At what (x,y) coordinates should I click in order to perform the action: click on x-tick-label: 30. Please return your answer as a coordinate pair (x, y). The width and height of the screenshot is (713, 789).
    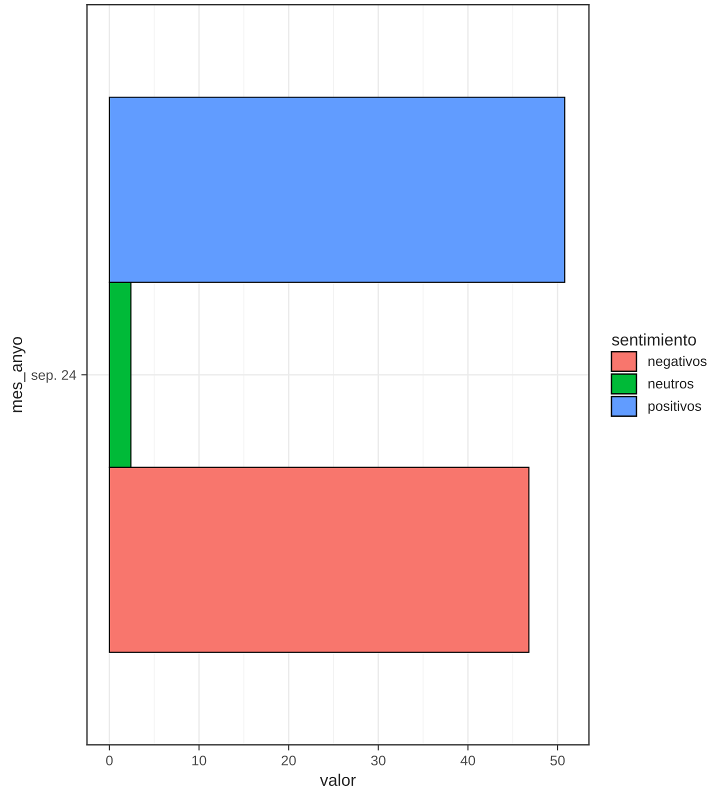
    Looking at the image, I should click on (378, 761).